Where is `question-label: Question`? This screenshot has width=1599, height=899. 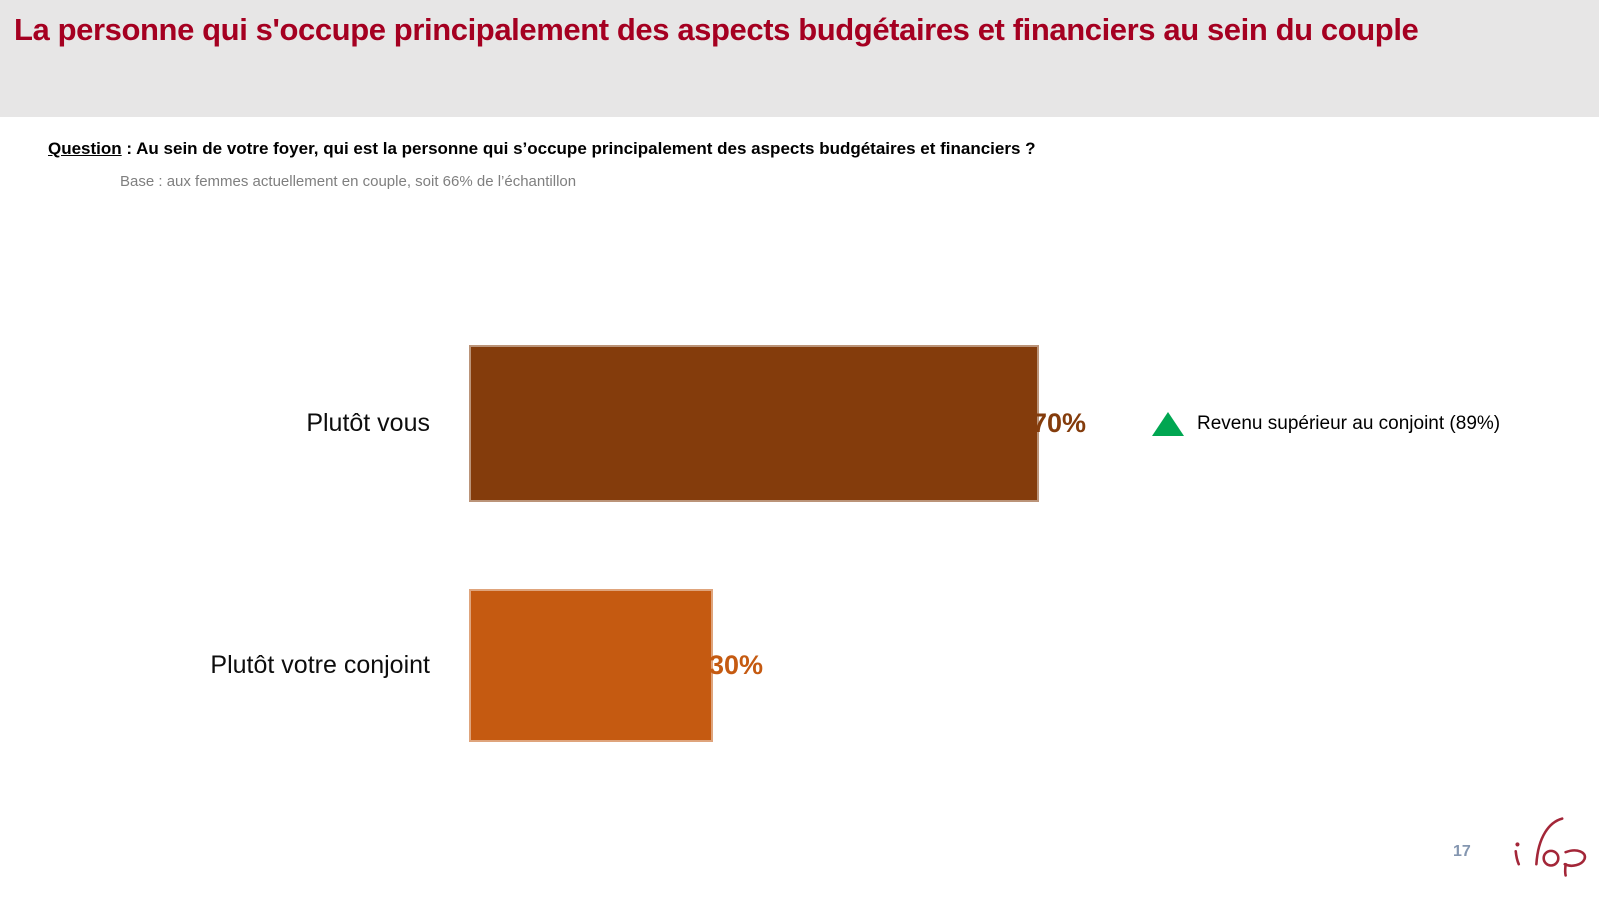 question-label: Question is located at coordinates (85, 148).